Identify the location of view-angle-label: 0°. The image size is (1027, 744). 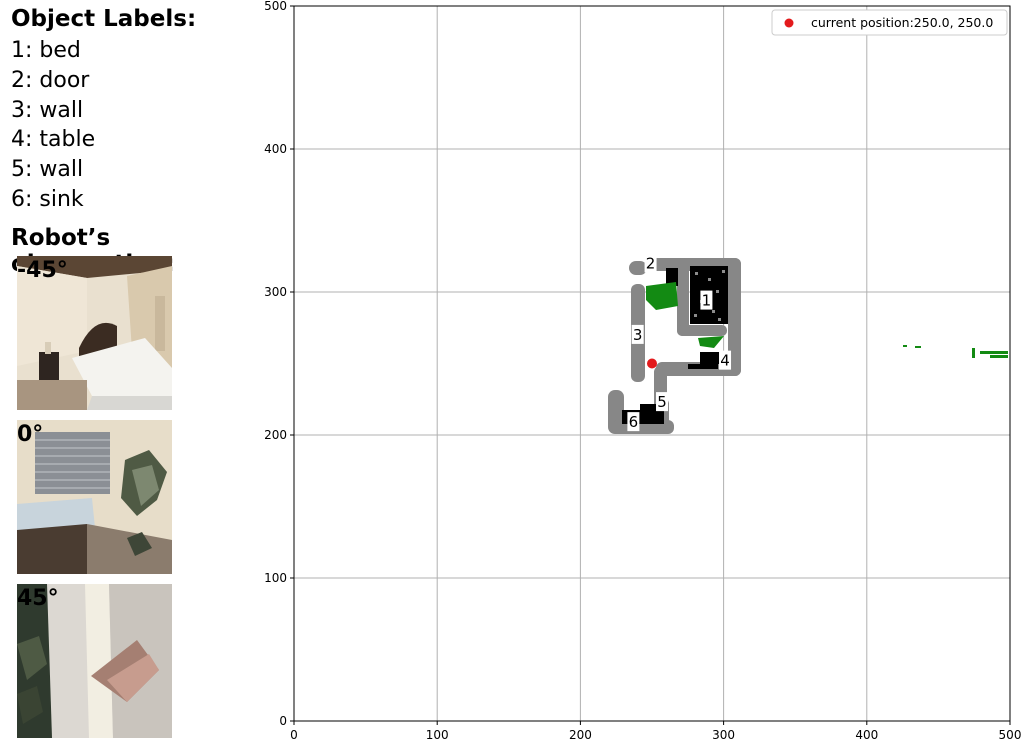
(30, 434).